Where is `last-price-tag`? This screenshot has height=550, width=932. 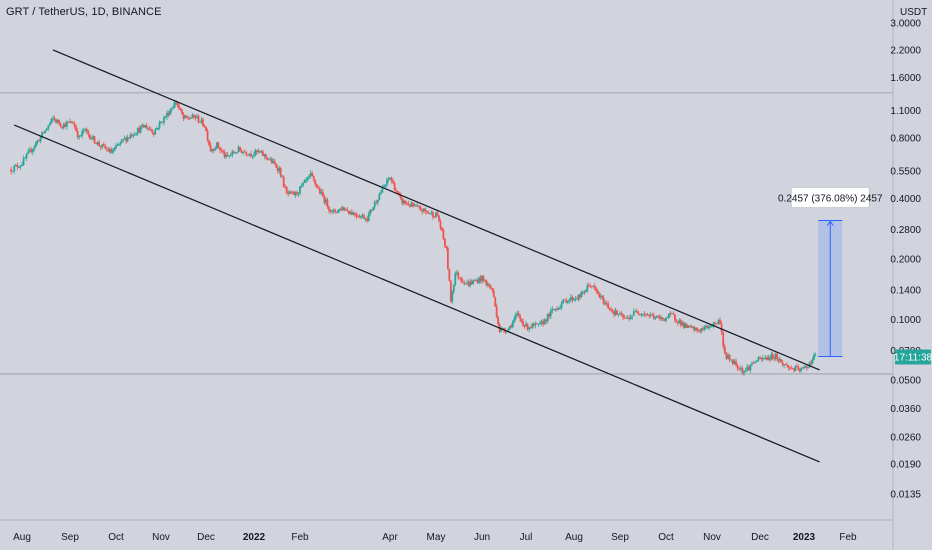
last-price-tag is located at coordinates (913, 357).